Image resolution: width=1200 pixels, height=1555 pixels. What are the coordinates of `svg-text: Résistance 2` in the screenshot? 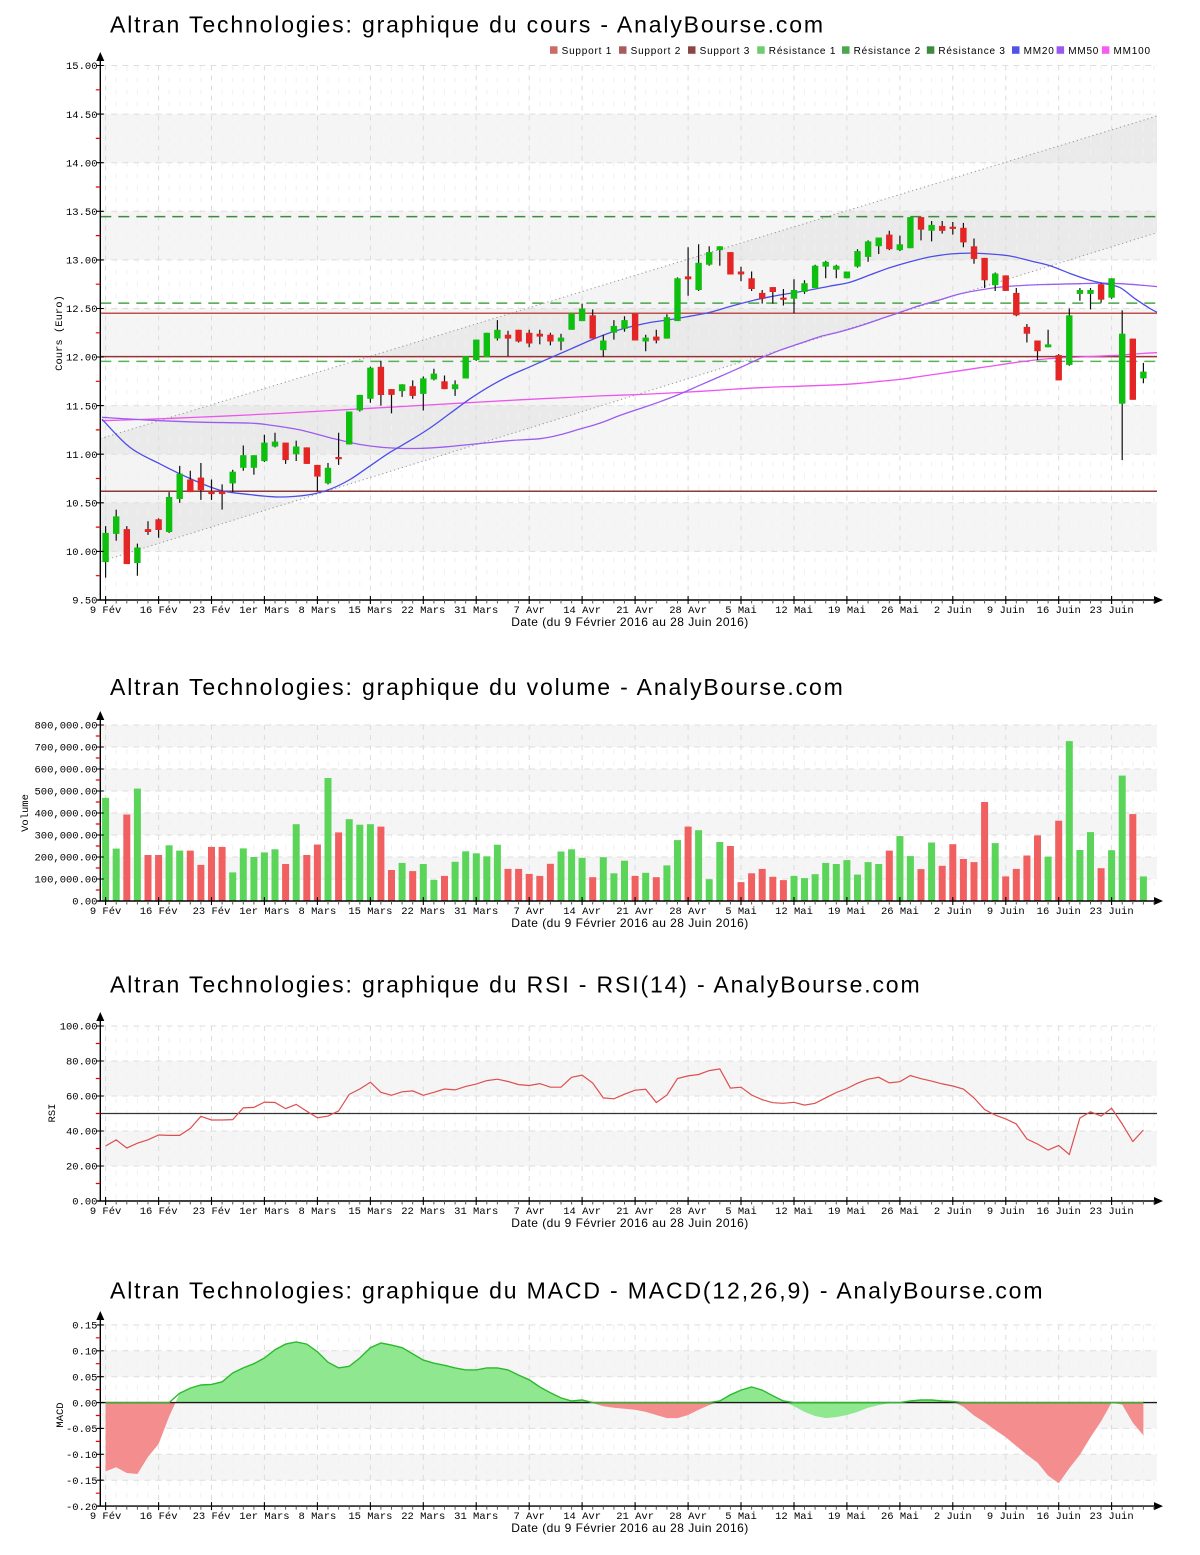 It's located at (887, 51).